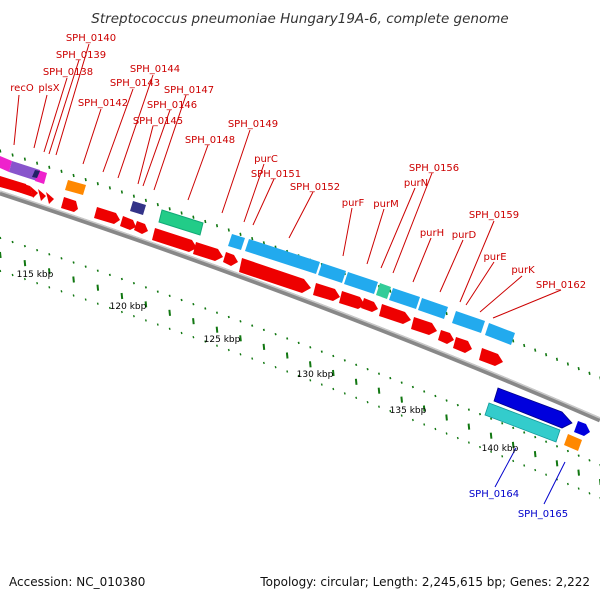 This screenshot has width=600, height=600. I want to click on gene-purN, so click(383, 291).